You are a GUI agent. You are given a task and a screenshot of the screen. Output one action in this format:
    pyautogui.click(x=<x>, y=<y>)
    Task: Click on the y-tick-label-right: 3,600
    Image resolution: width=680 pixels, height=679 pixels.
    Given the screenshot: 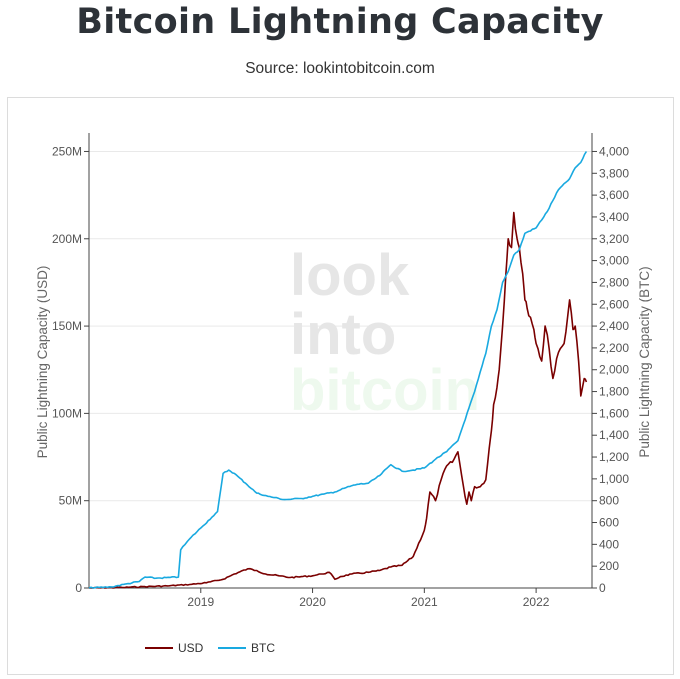 What is the action you would take?
    pyautogui.click(x=614, y=195)
    